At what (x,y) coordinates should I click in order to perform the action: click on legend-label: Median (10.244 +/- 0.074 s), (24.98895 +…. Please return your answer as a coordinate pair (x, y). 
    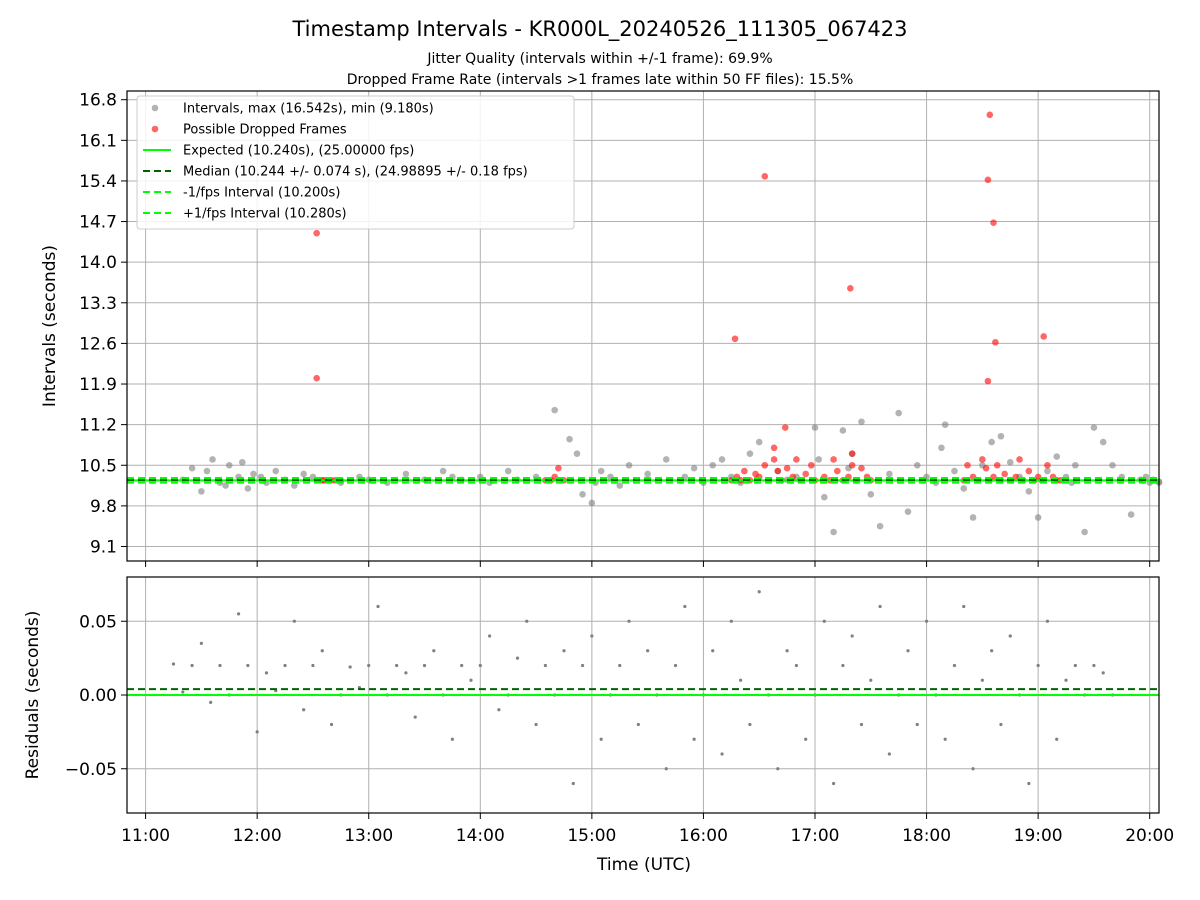
    Looking at the image, I should click on (355, 172).